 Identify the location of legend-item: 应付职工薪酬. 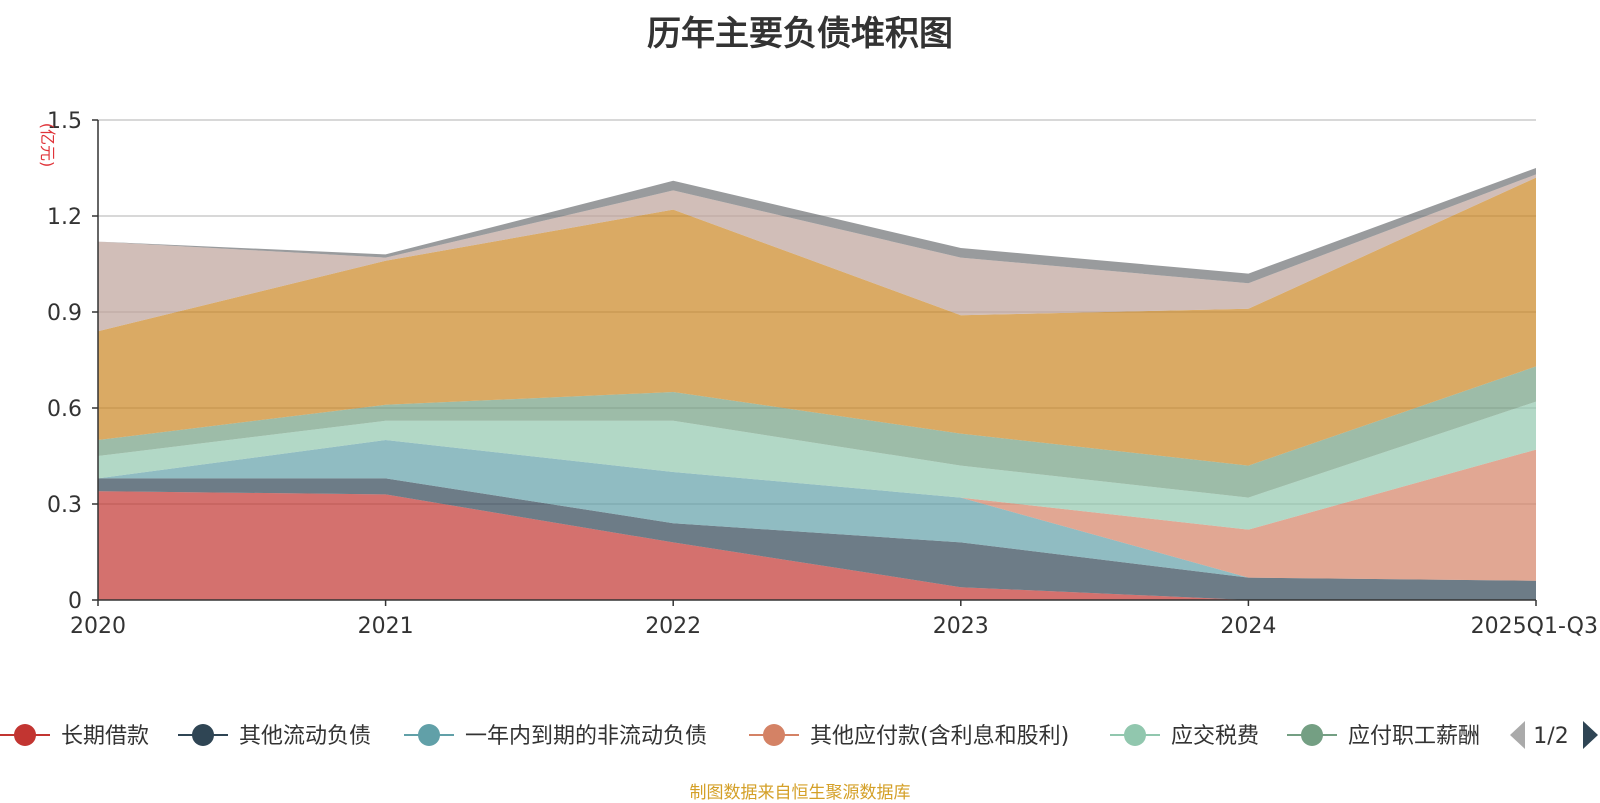
(1383, 736).